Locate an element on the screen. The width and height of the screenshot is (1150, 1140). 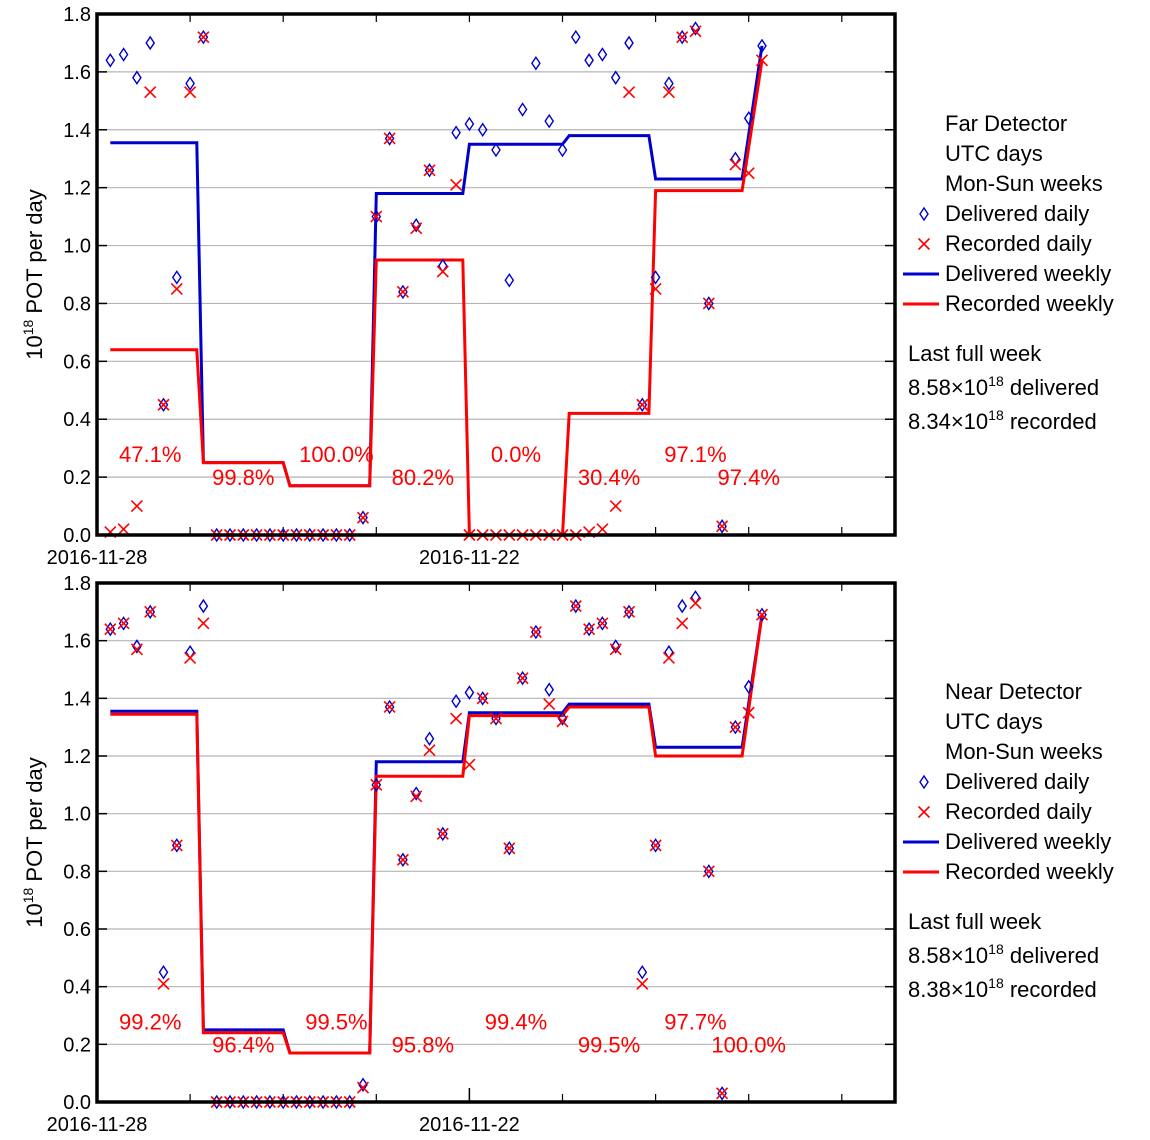
efficiency-label: 100.0% is located at coordinates (748, 1044).